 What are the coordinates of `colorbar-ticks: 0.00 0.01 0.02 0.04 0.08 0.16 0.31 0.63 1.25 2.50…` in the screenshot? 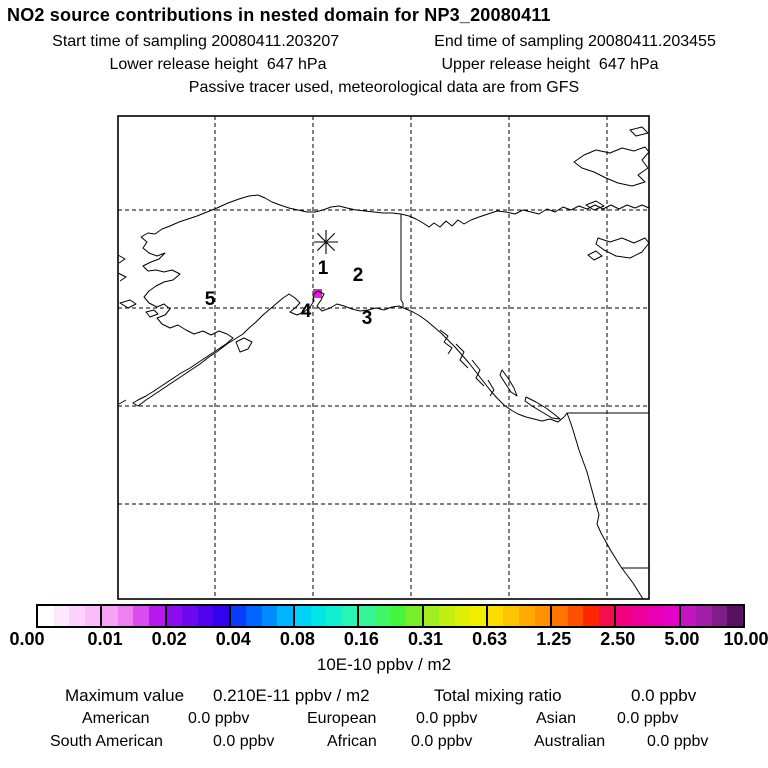 It's located at (384, 639).